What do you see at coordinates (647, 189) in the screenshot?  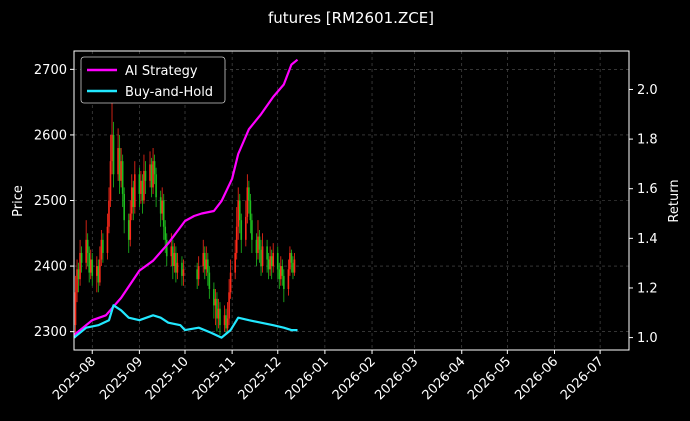 I see `right-tick-label: 1.6` at bounding box center [647, 189].